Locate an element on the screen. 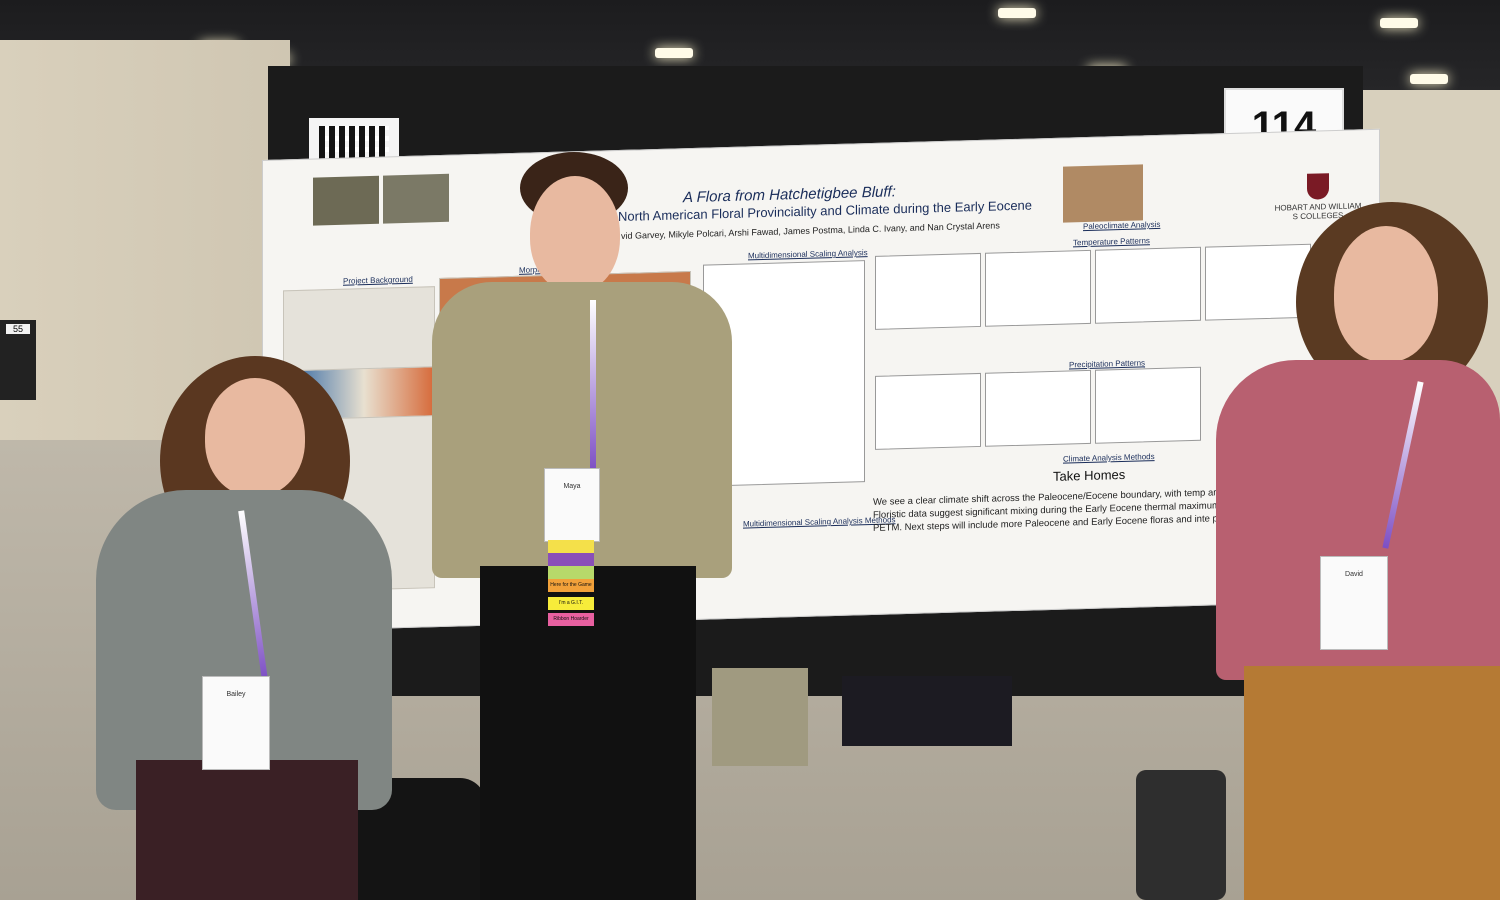 The height and width of the screenshot is (900, 1500). lanyard is located at coordinates (593, 385).